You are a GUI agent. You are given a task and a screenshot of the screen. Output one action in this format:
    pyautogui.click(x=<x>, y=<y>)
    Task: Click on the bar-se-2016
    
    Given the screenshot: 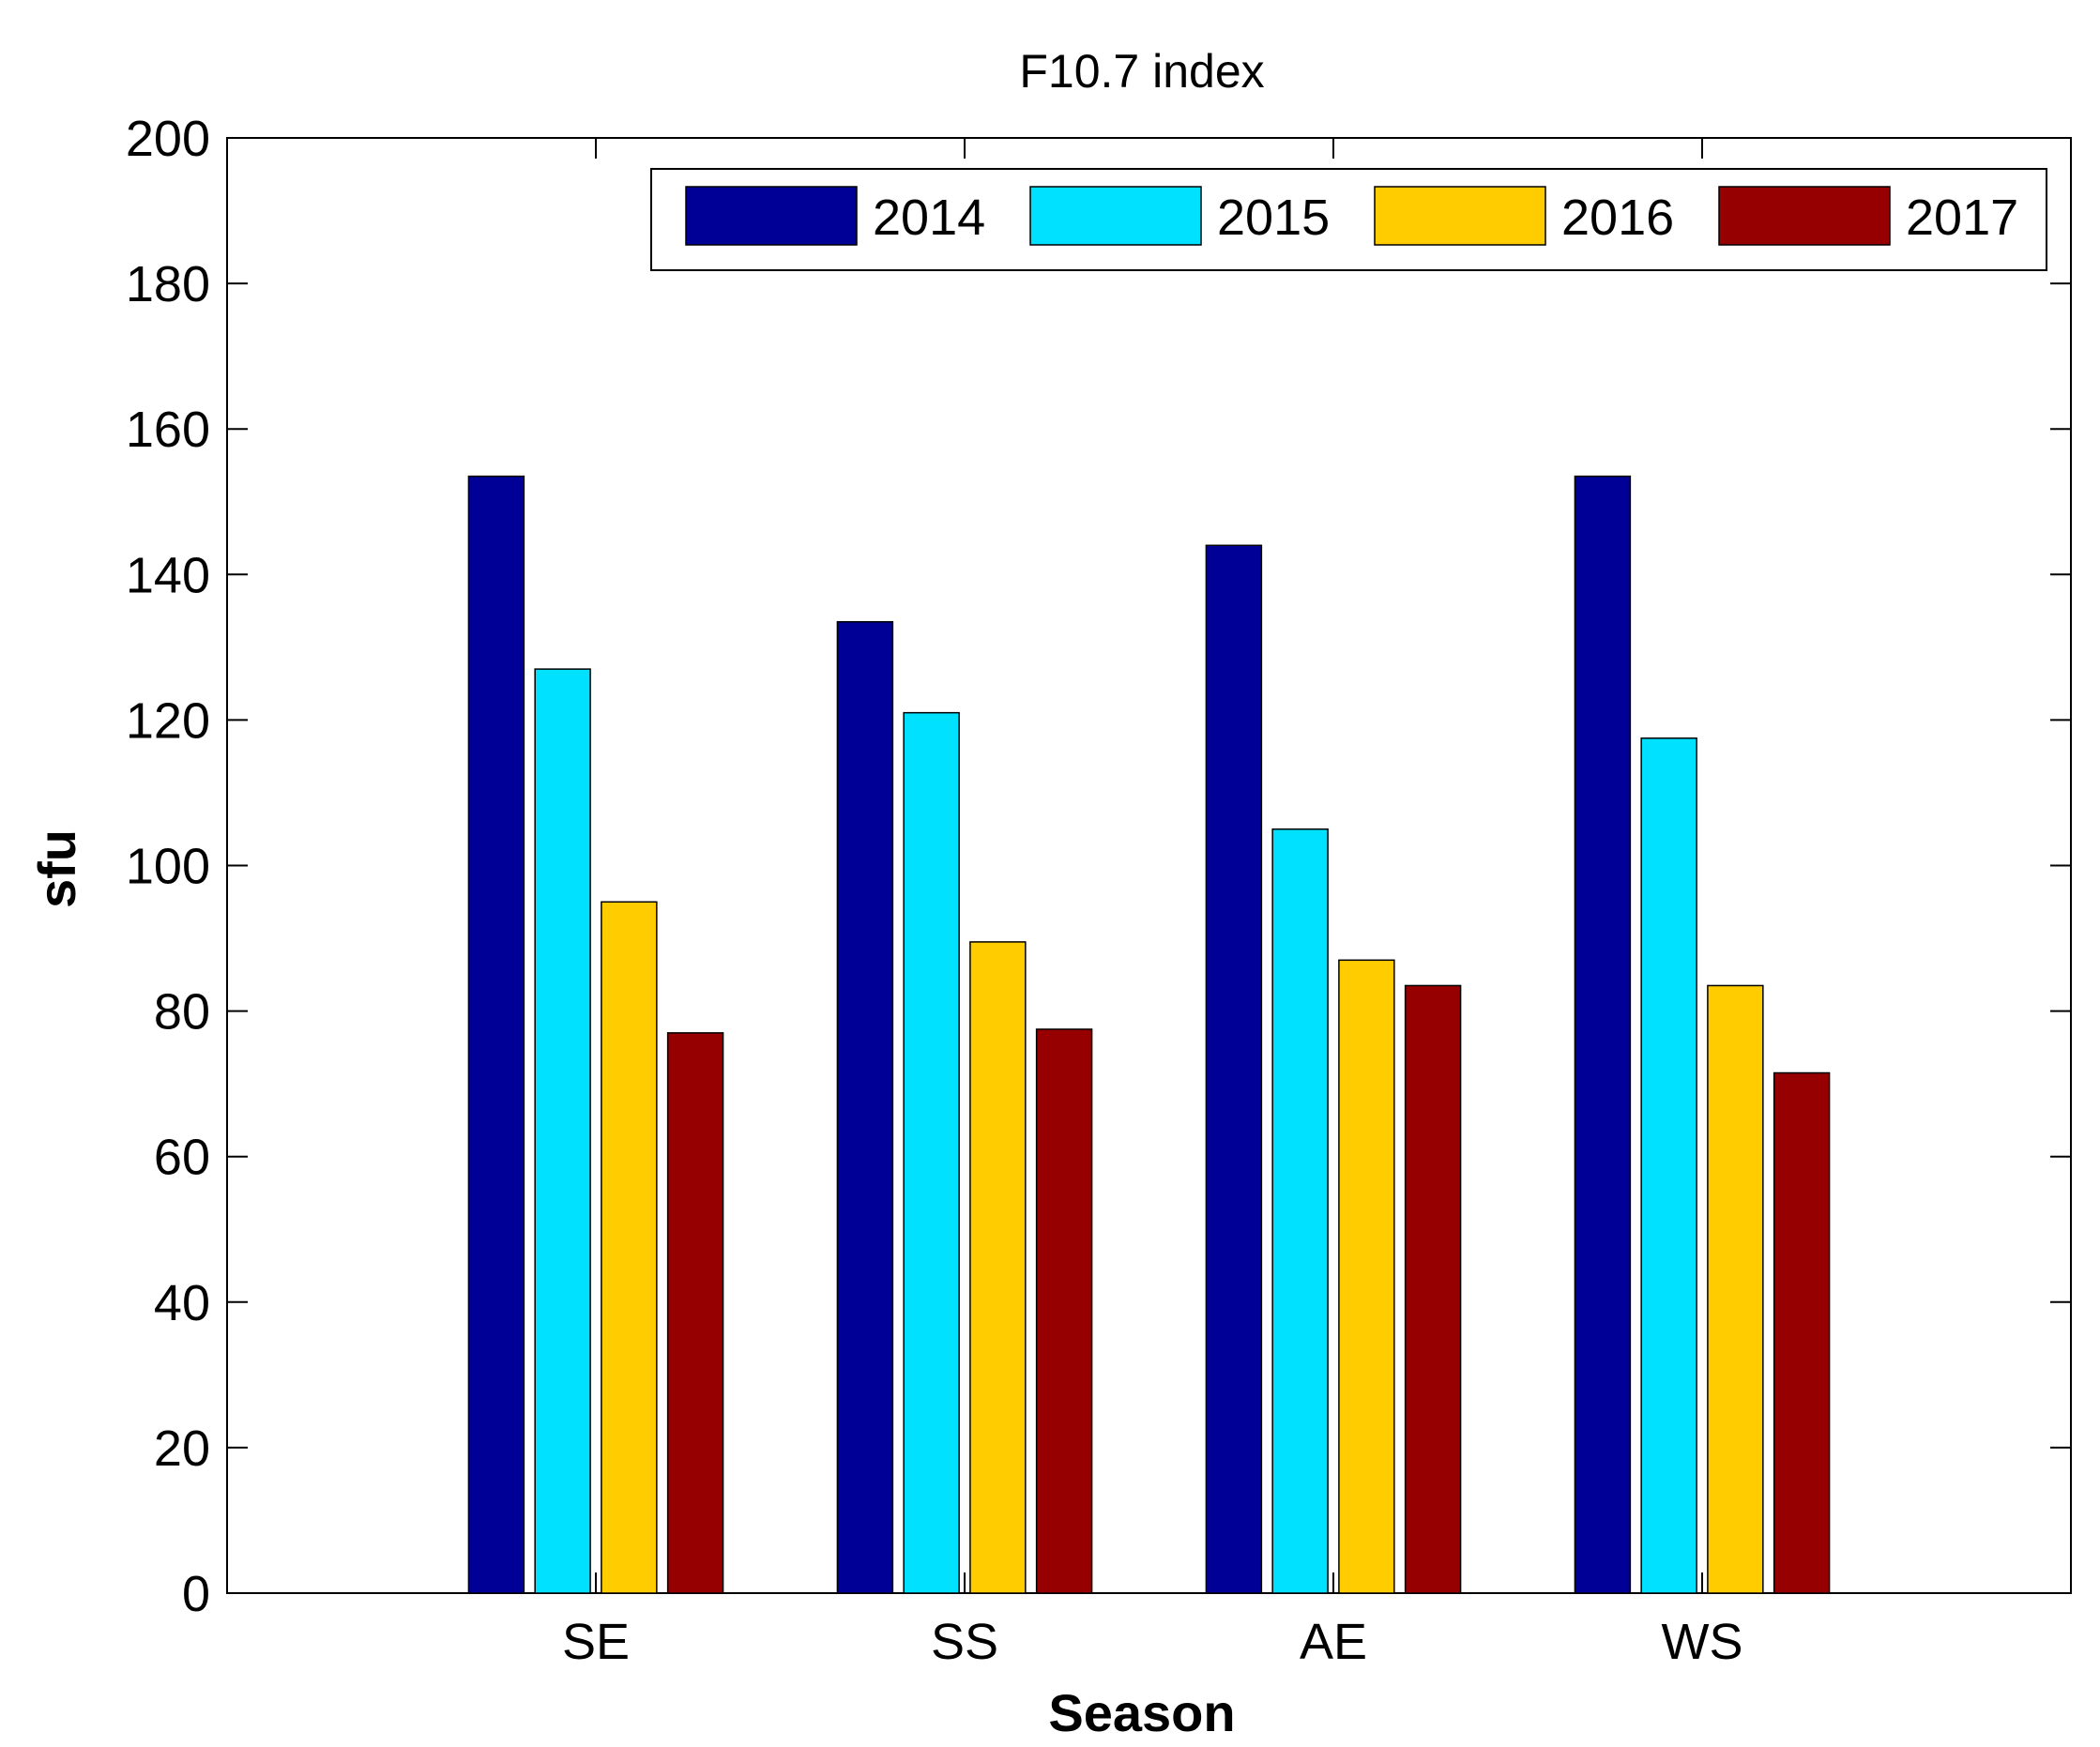 What is the action you would take?
    pyautogui.click(x=629, y=1248)
    